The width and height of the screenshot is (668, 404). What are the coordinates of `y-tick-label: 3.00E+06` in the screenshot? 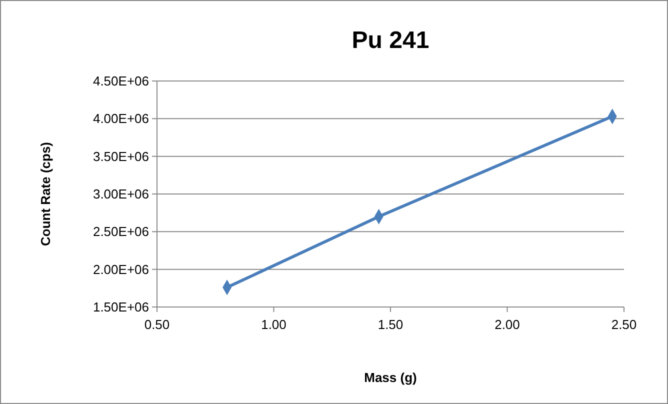 It's located at (120, 194).